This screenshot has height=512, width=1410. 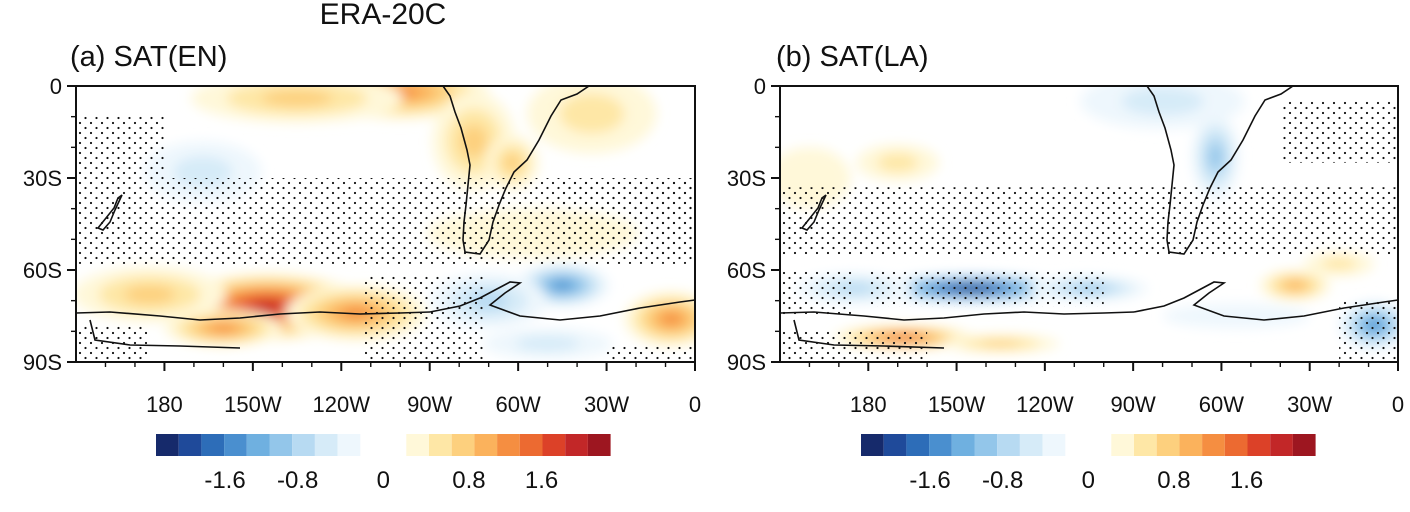 What do you see at coordinates (56, 86) in the screenshot?
I see `y-tick-label: 0` at bounding box center [56, 86].